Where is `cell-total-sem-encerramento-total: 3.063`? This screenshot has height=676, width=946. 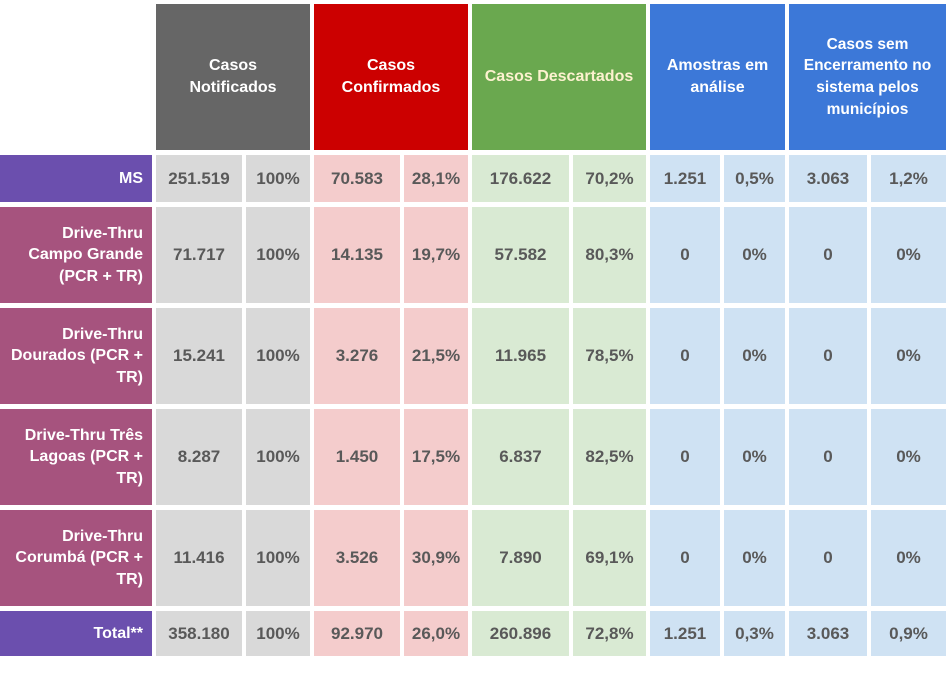
cell-total-sem-encerramento-total: 3.063 is located at coordinates (828, 633).